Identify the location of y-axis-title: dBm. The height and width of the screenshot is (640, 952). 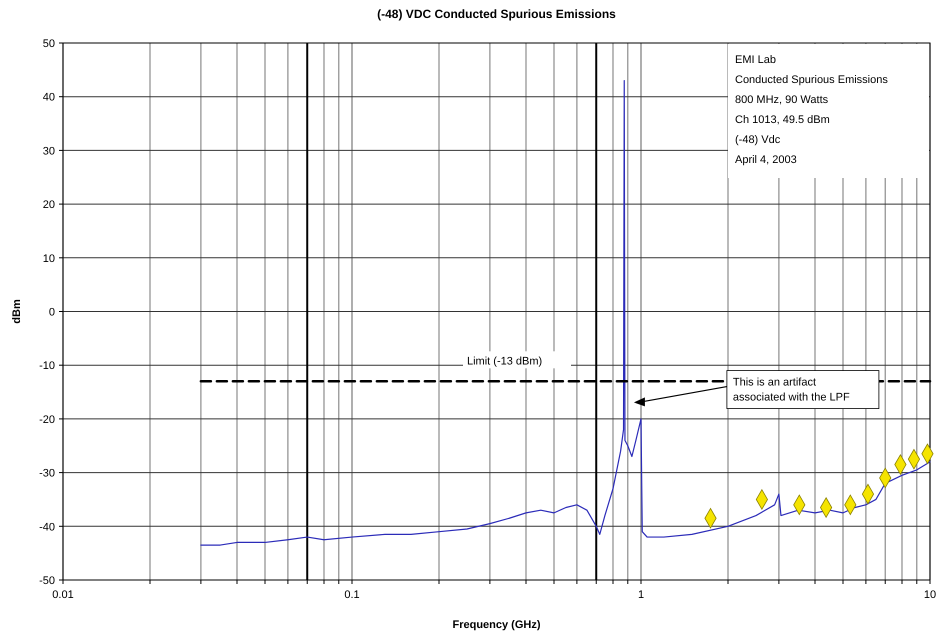
(17, 311).